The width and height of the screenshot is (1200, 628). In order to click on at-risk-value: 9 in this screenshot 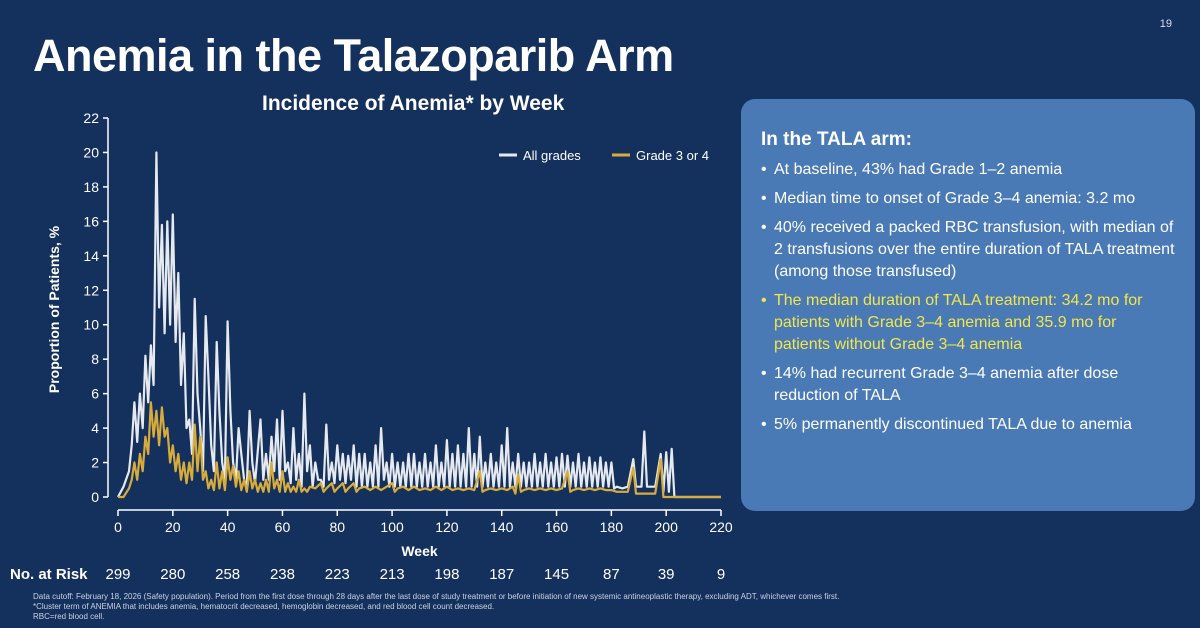, I will do `click(721, 574)`.